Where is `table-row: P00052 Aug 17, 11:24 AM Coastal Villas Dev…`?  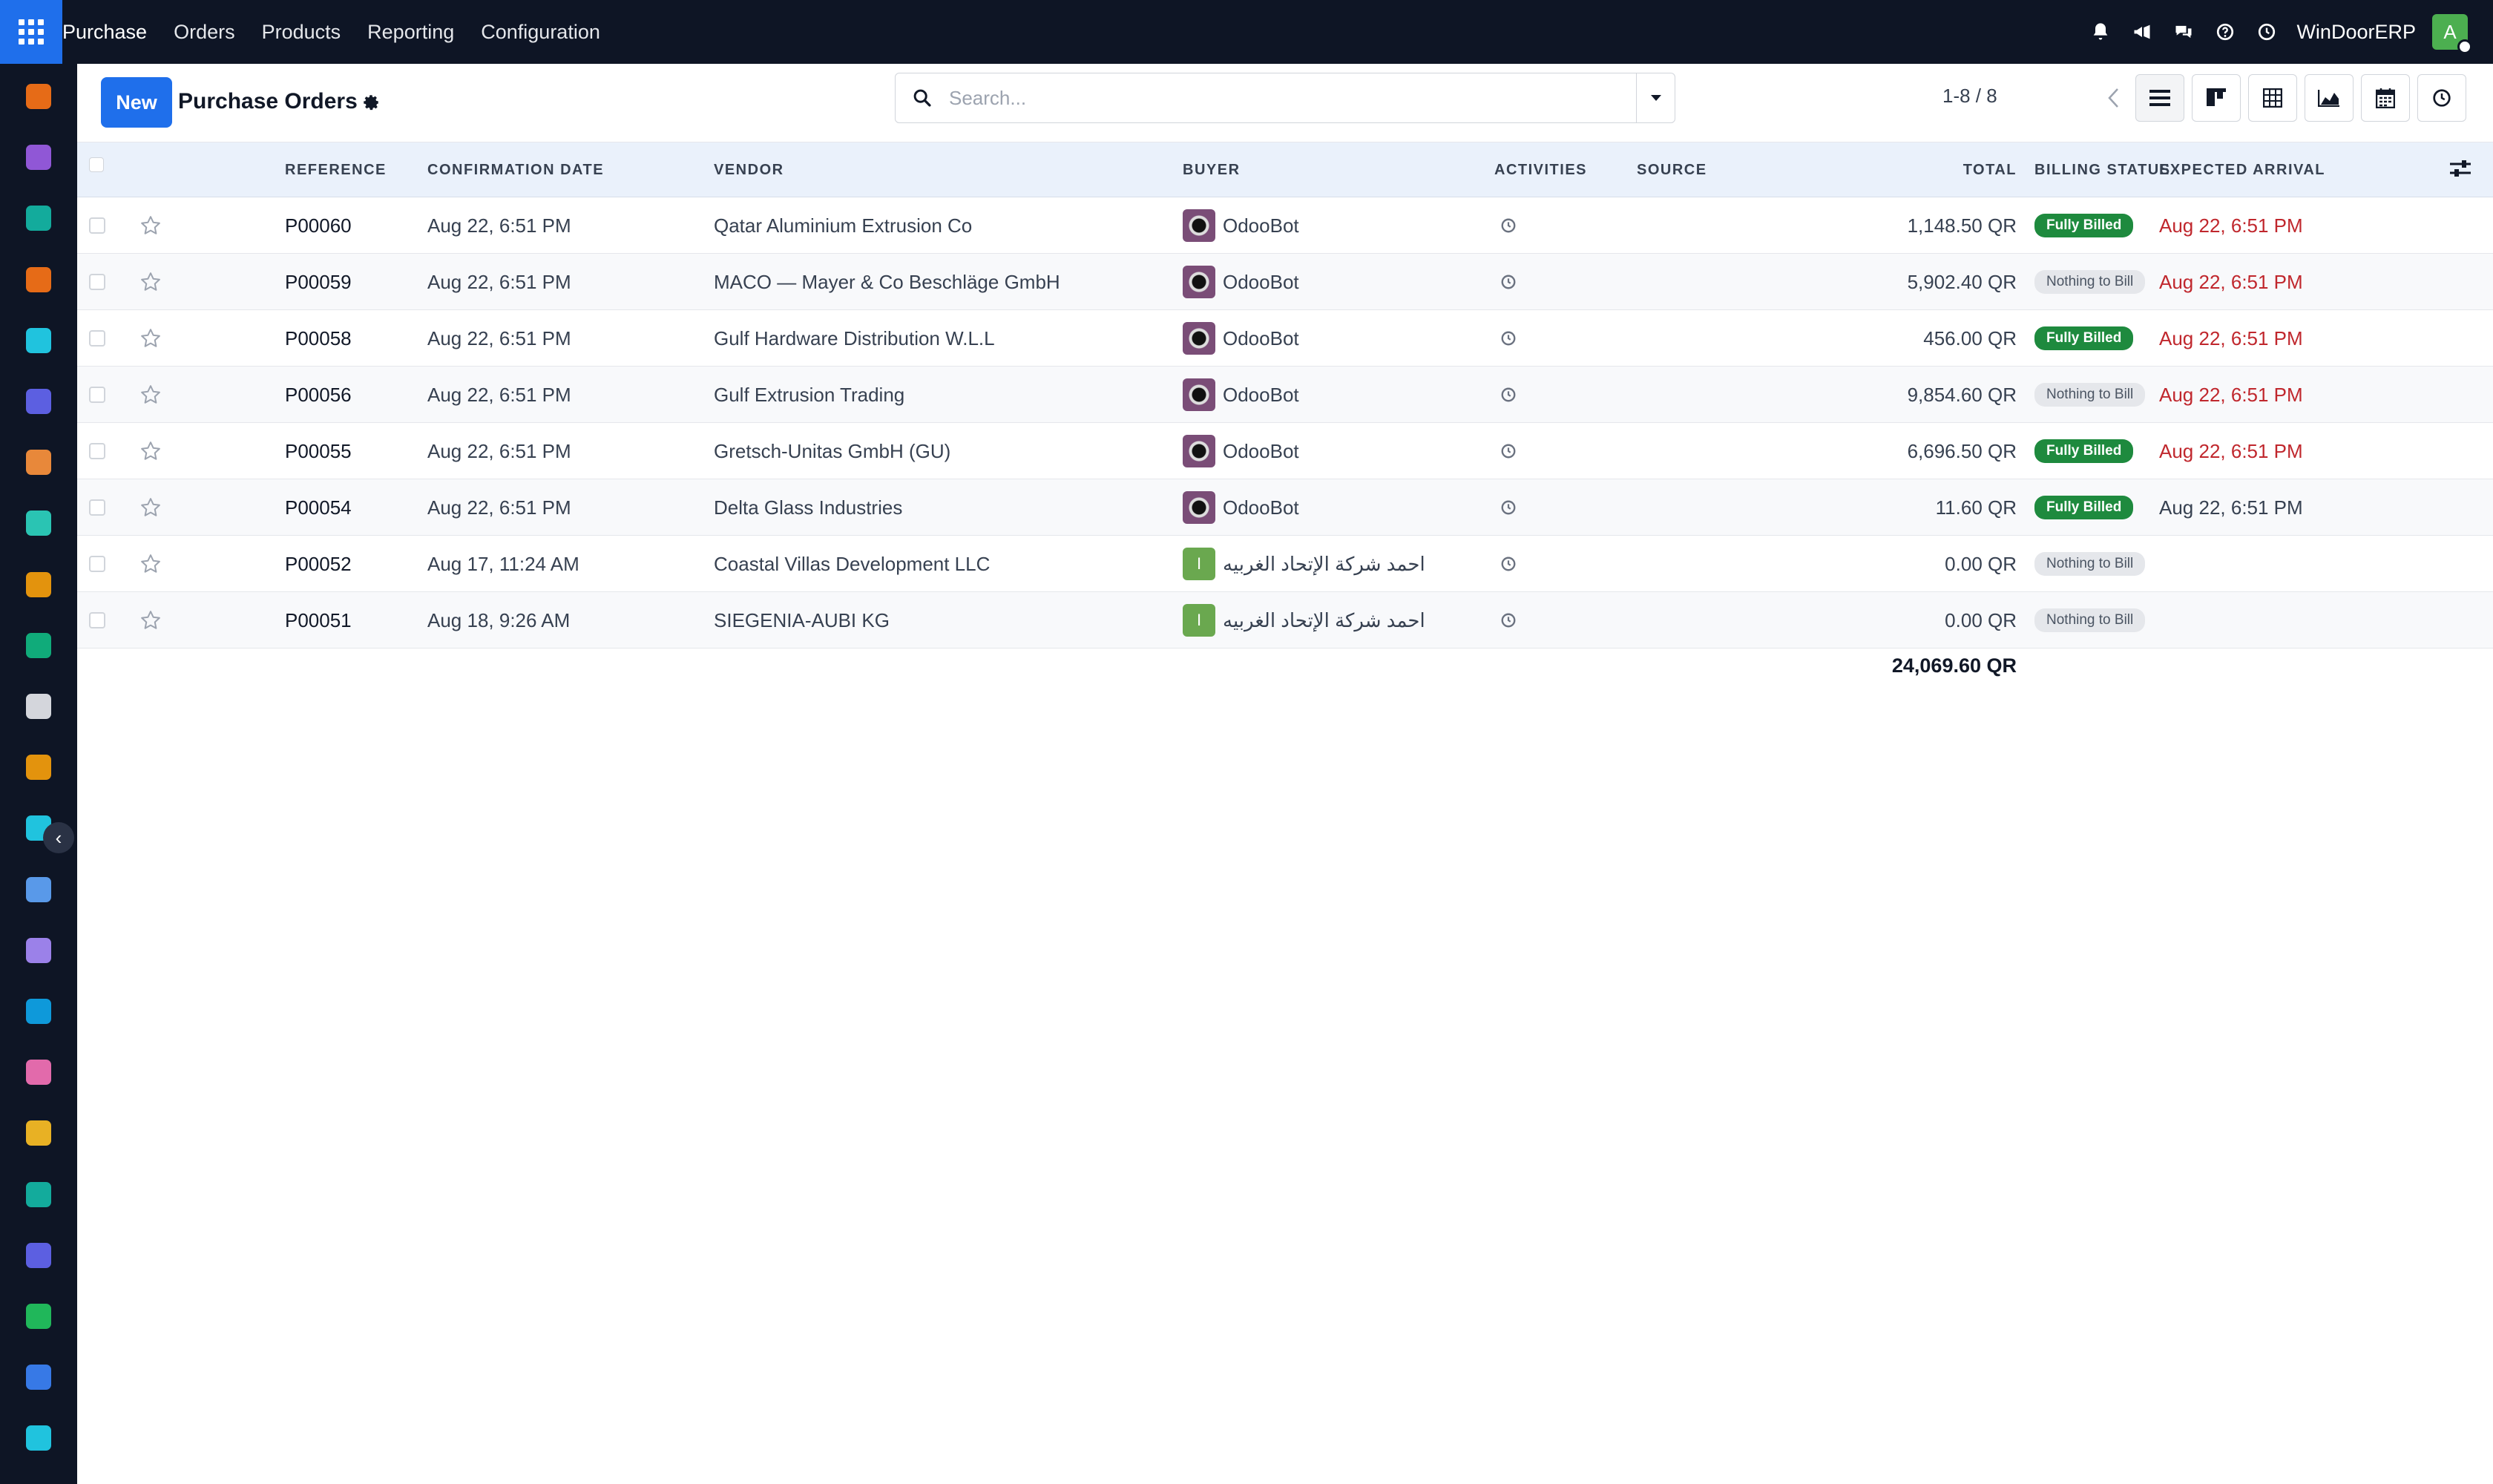 table-row: P00052 Aug 17, 11:24 AM Coastal Villas Dev… is located at coordinates (1285, 564).